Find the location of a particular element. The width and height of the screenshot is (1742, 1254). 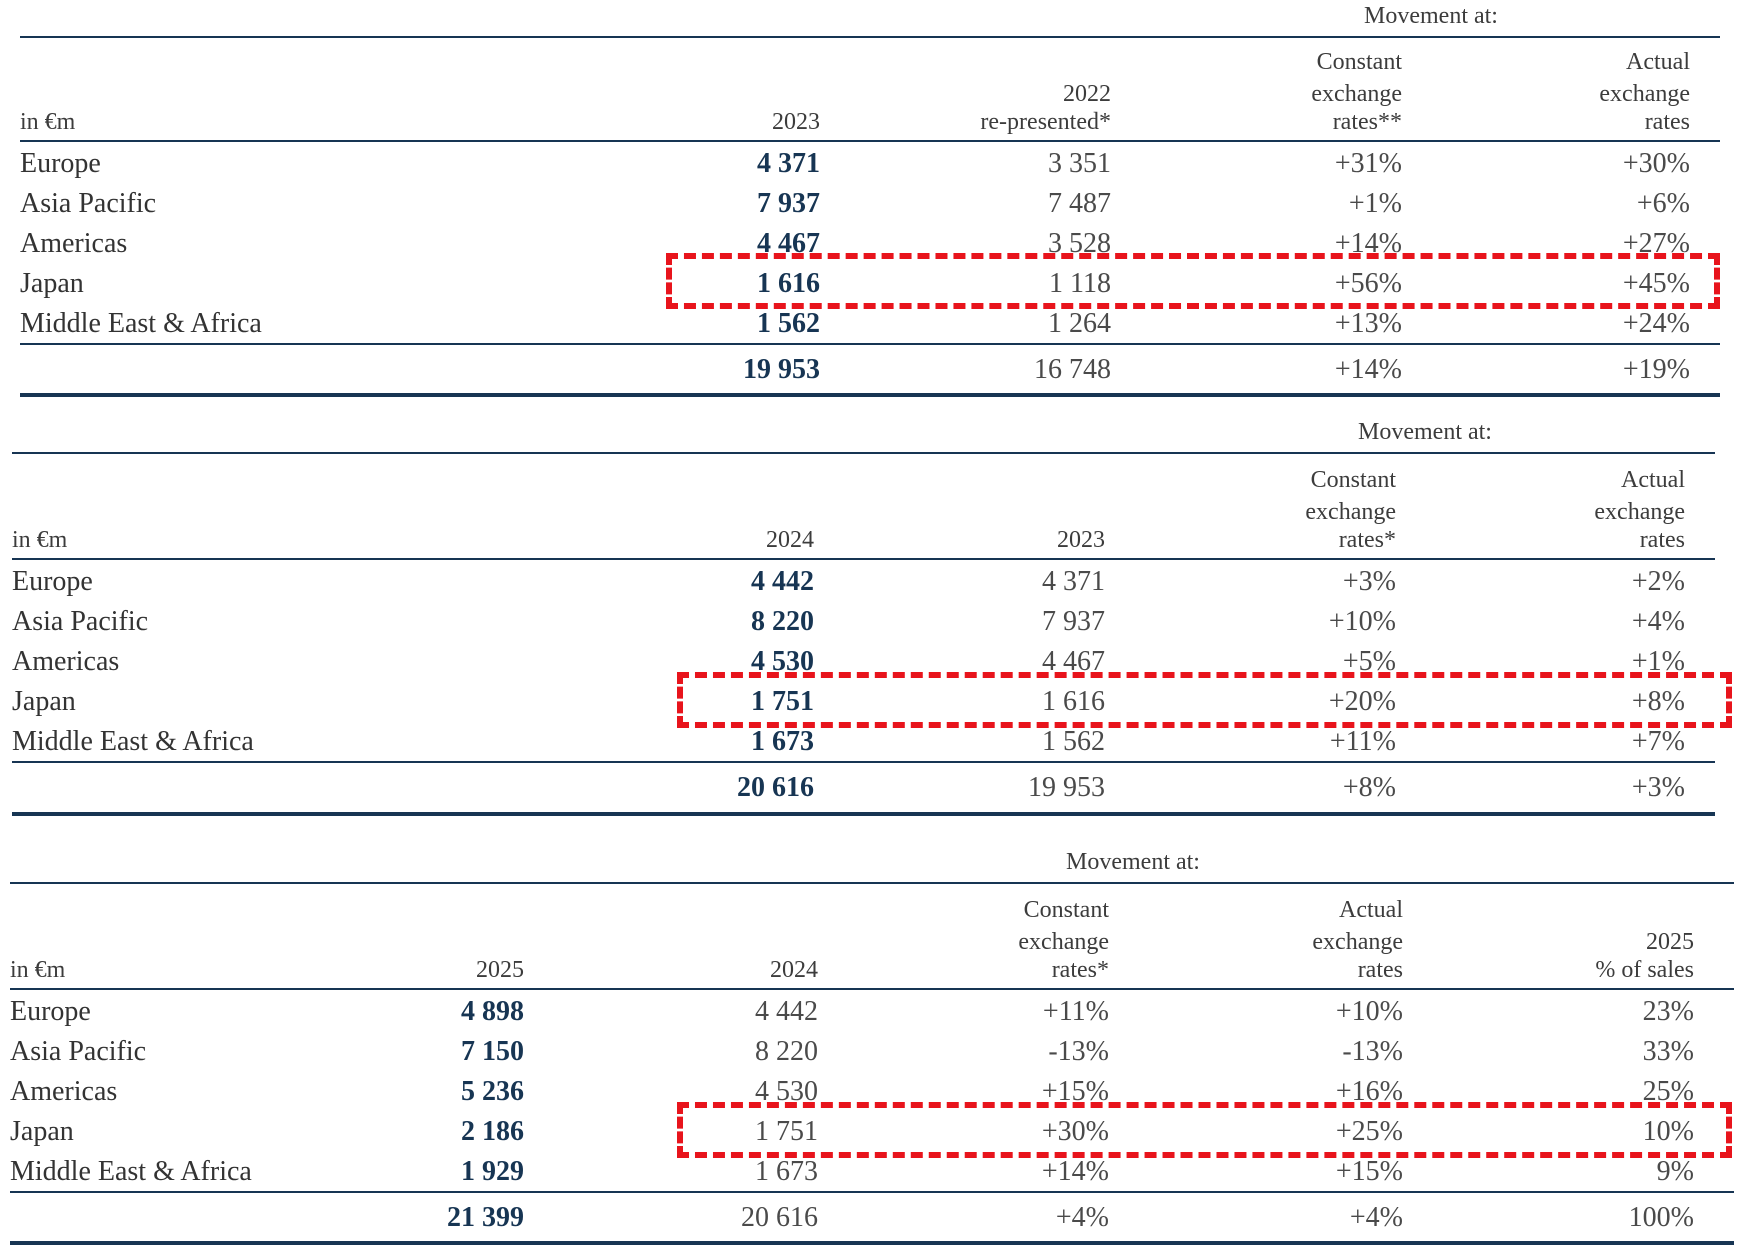

value-constant-fx: -13% is located at coordinates (1078, 1051).